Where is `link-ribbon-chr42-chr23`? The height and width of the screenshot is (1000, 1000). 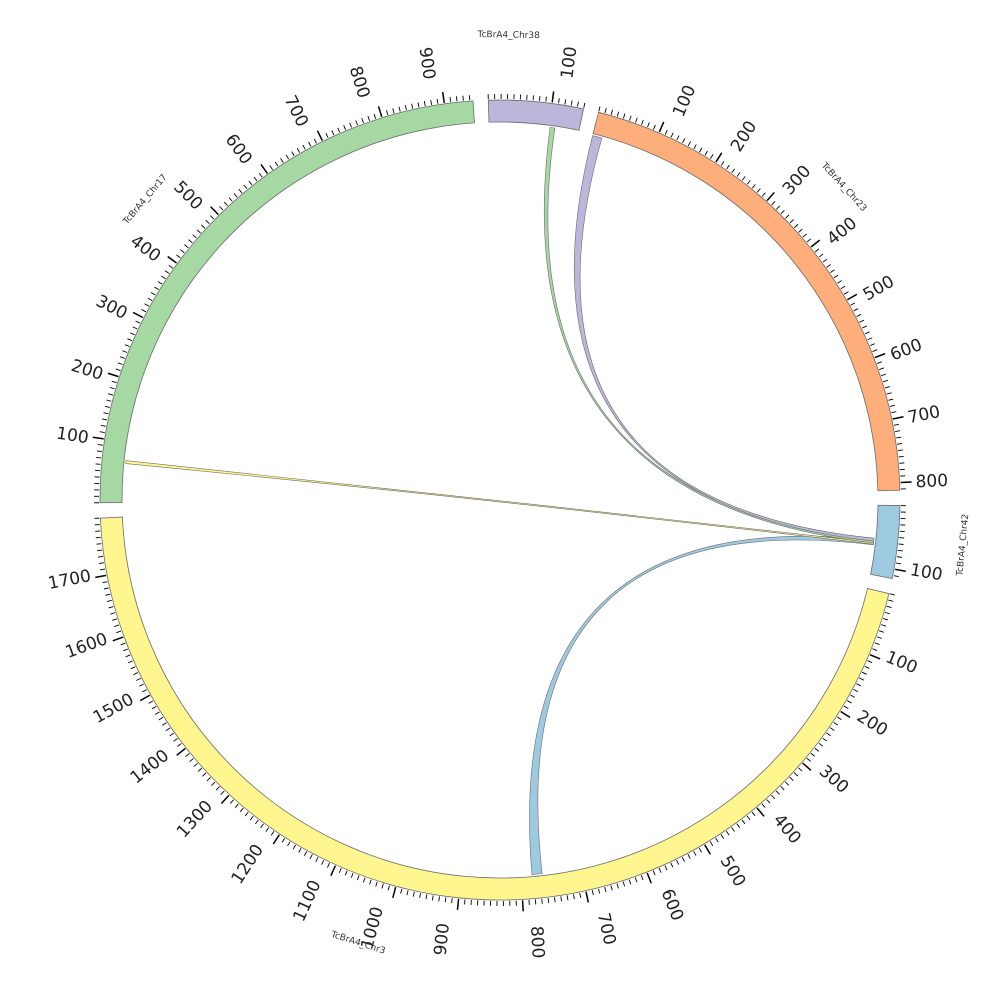 link-ribbon-chr42-chr23 is located at coordinates (724, 338).